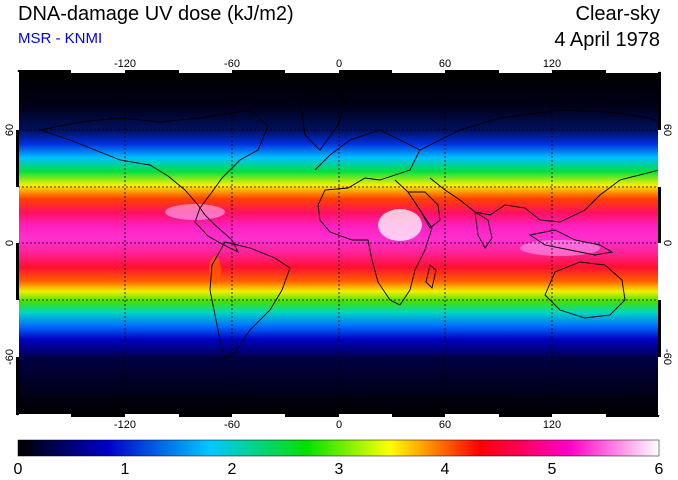 This screenshot has width=678, height=480. Describe the element at coordinates (445, 469) in the screenshot. I see `colorbar-tick-label: 4` at that location.